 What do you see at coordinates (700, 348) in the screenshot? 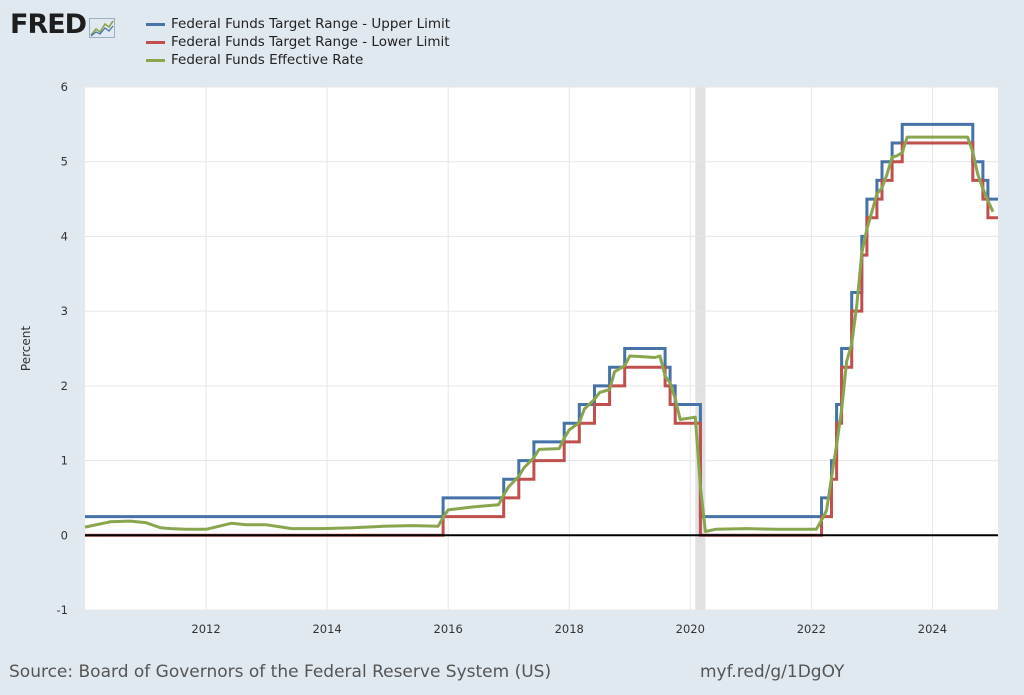
I see `recession-band` at bounding box center [700, 348].